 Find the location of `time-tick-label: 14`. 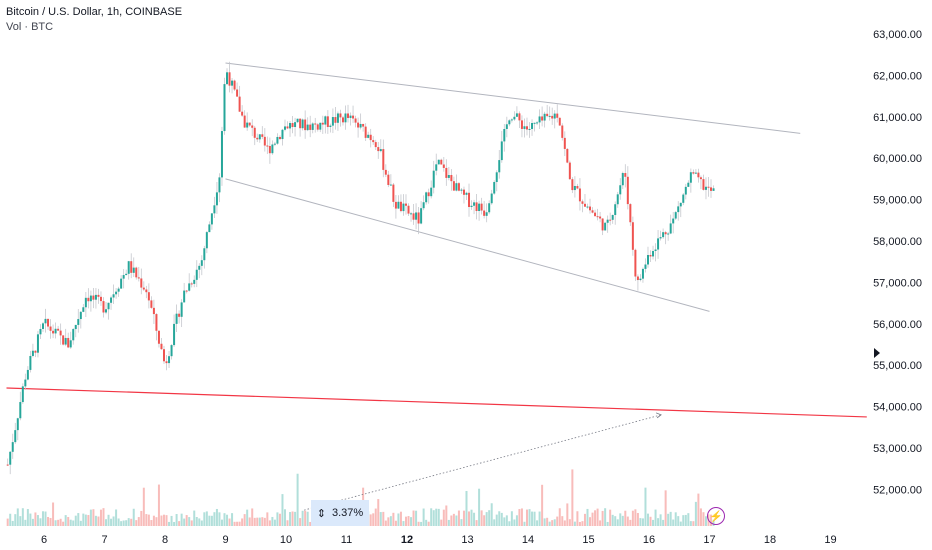

time-tick-label: 14 is located at coordinates (528, 540).